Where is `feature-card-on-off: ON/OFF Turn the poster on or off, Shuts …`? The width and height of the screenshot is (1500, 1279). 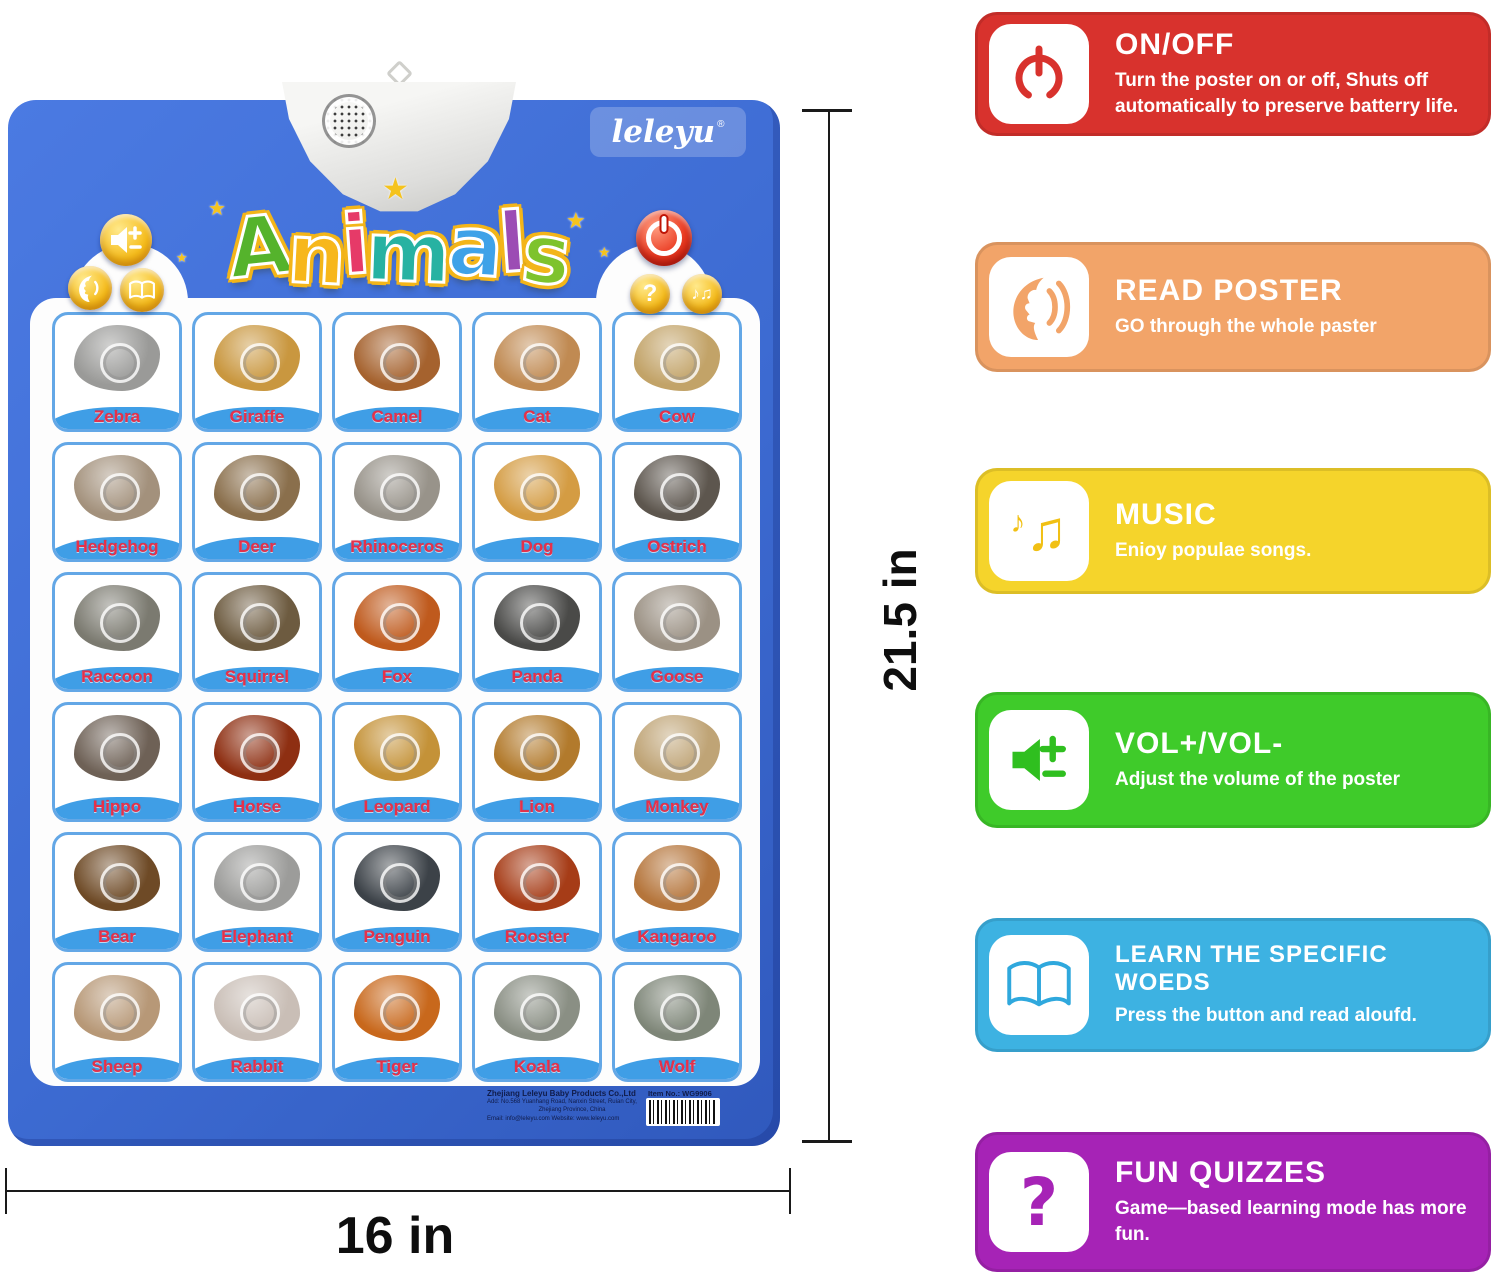
feature-card-on-off: ON/OFF Turn the poster on or off, Shuts … is located at coordinates (1233, 74).